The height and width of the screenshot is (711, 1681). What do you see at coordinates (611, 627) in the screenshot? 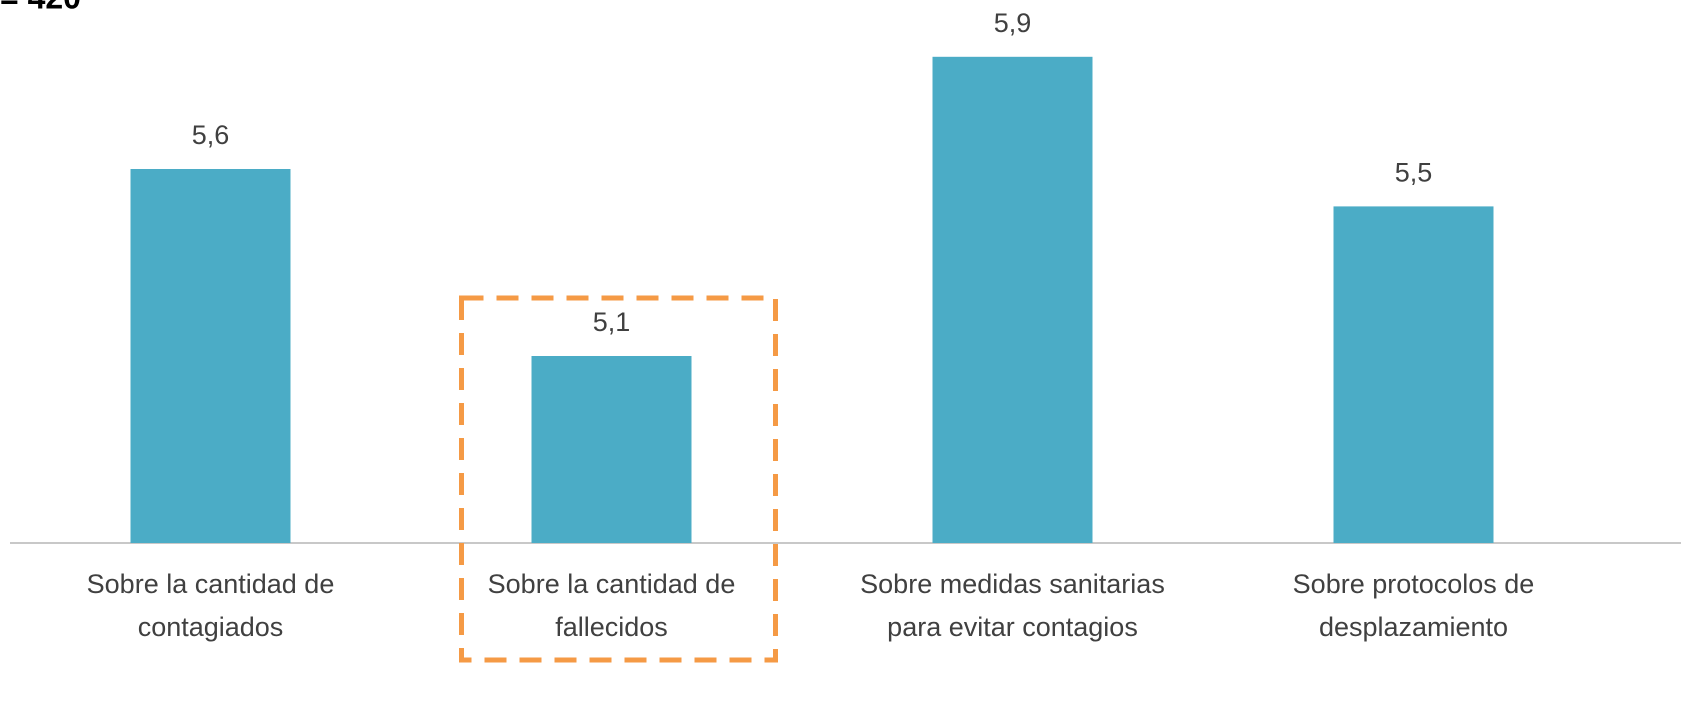
I see `x-tick-label: fallecidos` at bounding box center [611, 627].